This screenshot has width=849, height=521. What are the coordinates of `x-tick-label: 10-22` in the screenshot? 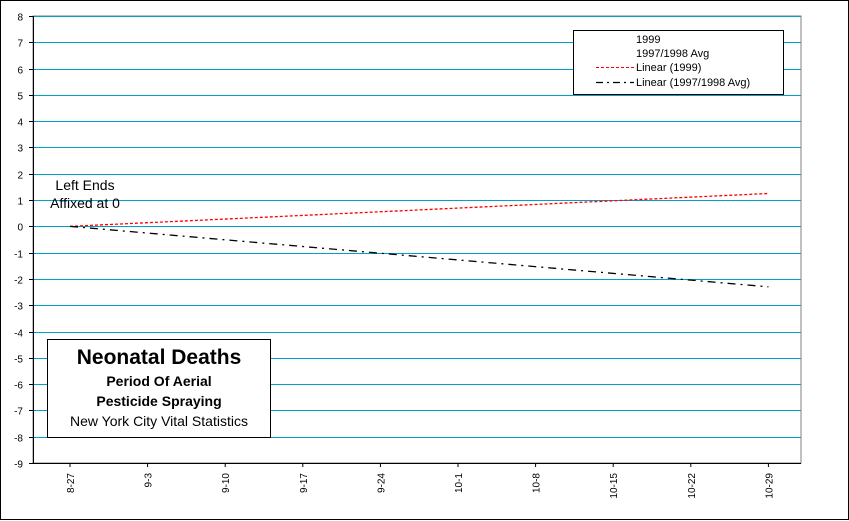 It's located at (692, 486).